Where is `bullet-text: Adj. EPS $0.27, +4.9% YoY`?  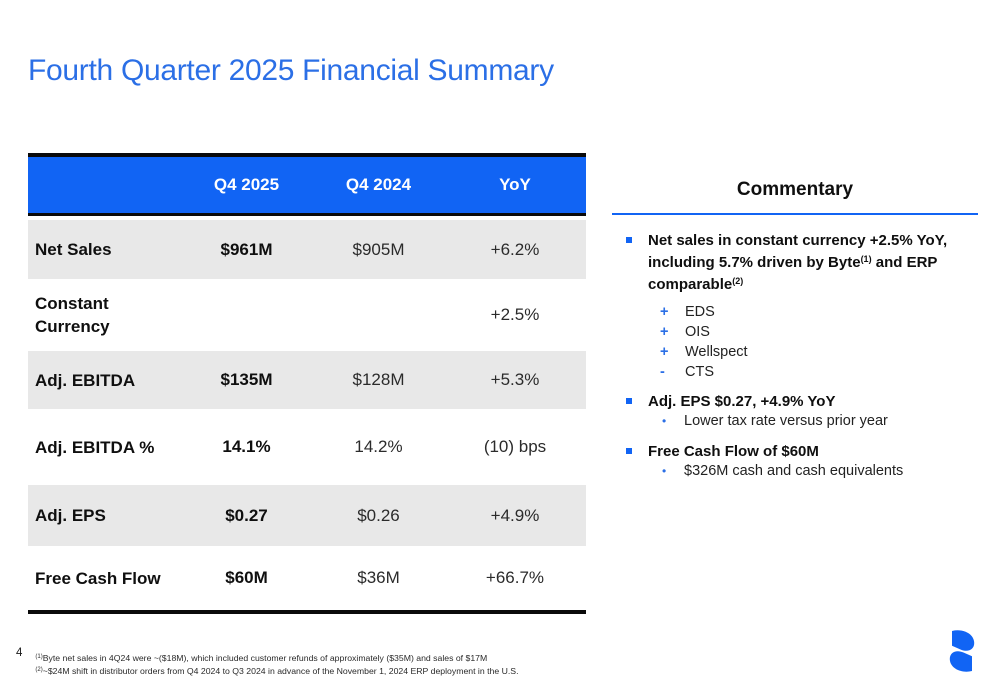
bullet-text: Adj. EPS $0.27, +4.9% YoY is located at coordinates (742, 401).